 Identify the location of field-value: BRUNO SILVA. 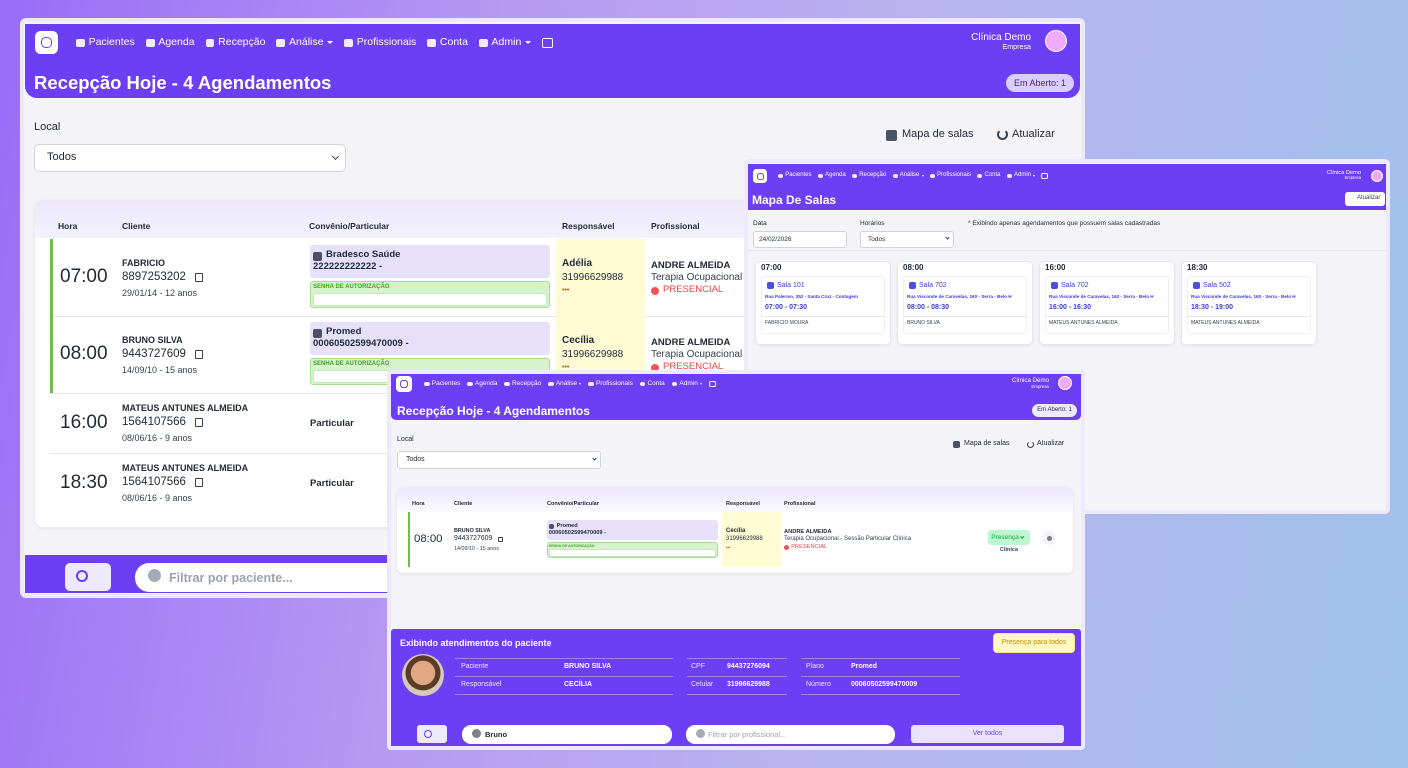
(588, 666).